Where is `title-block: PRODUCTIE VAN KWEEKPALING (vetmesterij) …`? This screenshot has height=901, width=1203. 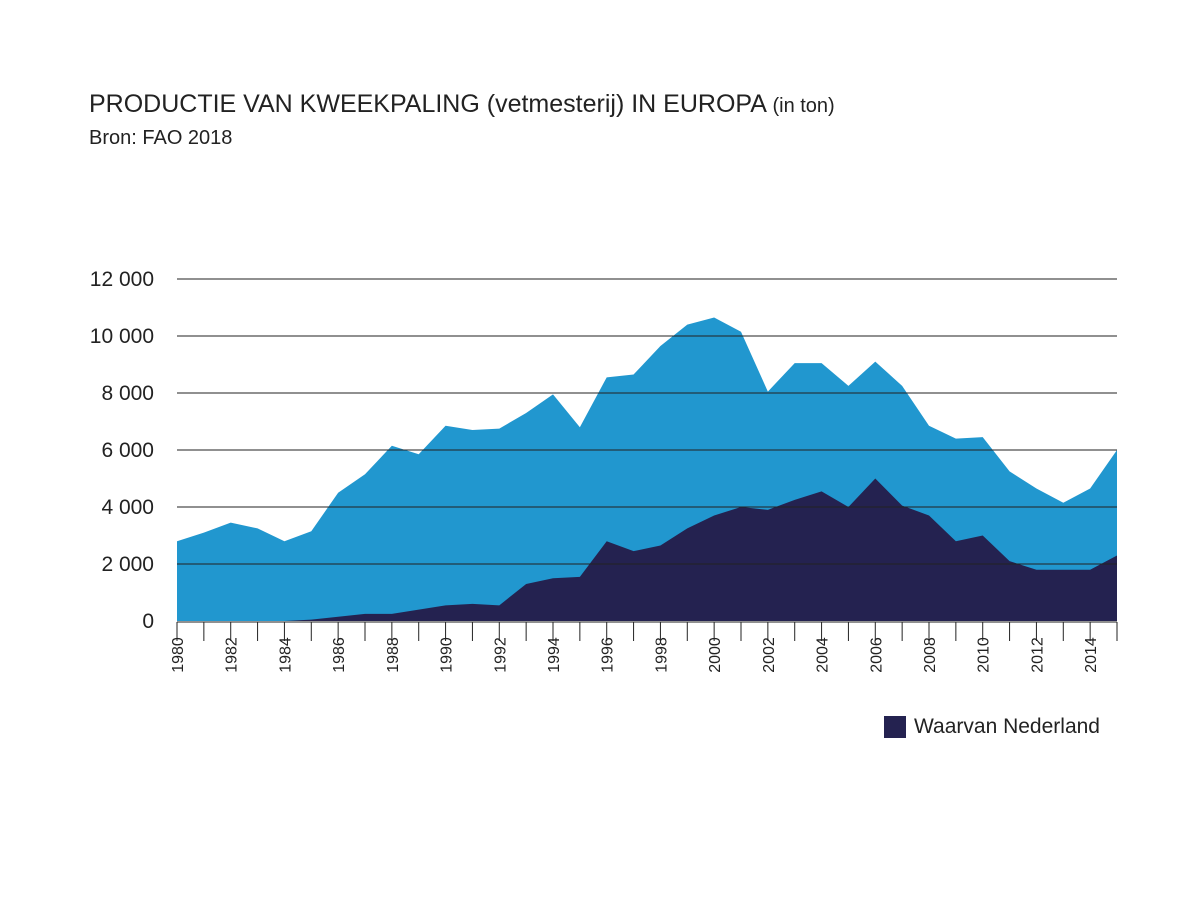
title-block: PRODUCTIE VAN KWEEKPALING (vetmesterij) … is located at coordinates (462, 120).